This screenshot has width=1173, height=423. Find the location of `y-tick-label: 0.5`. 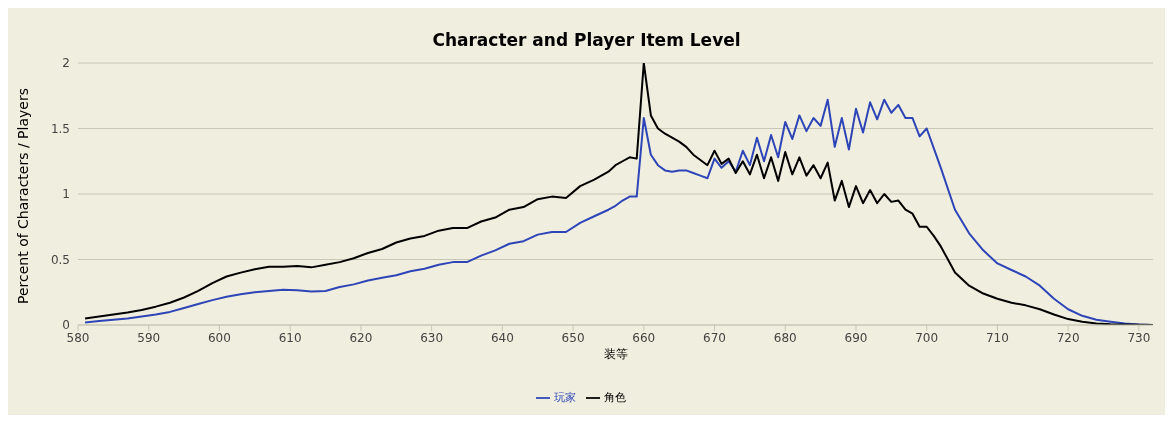

y-tick-label: 0.5 is located at coordinates (60, 259).